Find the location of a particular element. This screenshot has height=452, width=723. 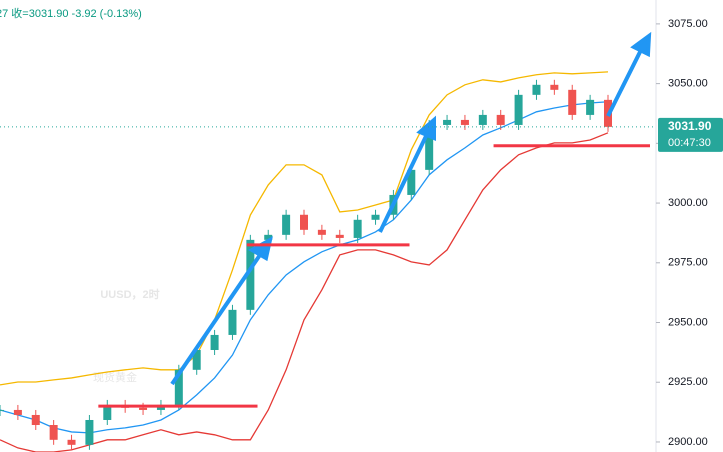

y-tick-label: 2900.00 is located at coordinates (688, 442).